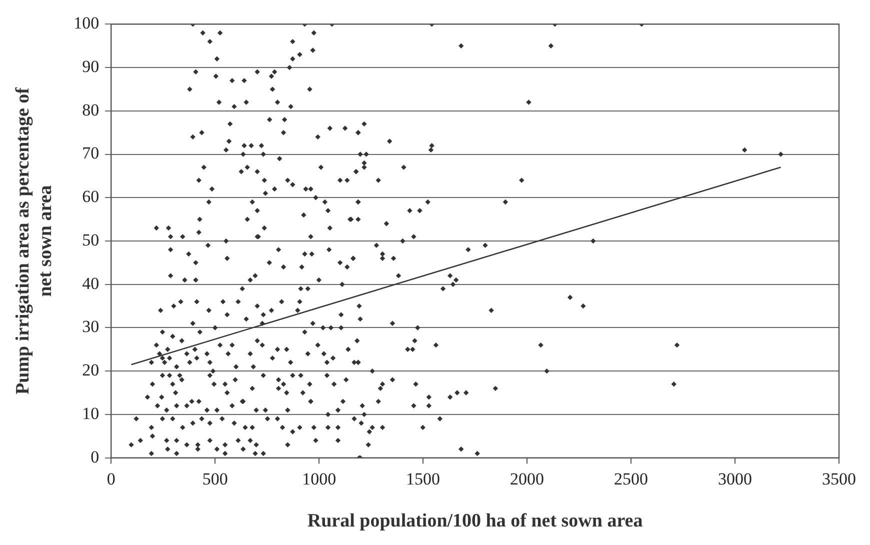  What do you see at coordinates (91, 370) in the screenshot?
I see `y-tick-label: 20` at bounding box center [91, 370].